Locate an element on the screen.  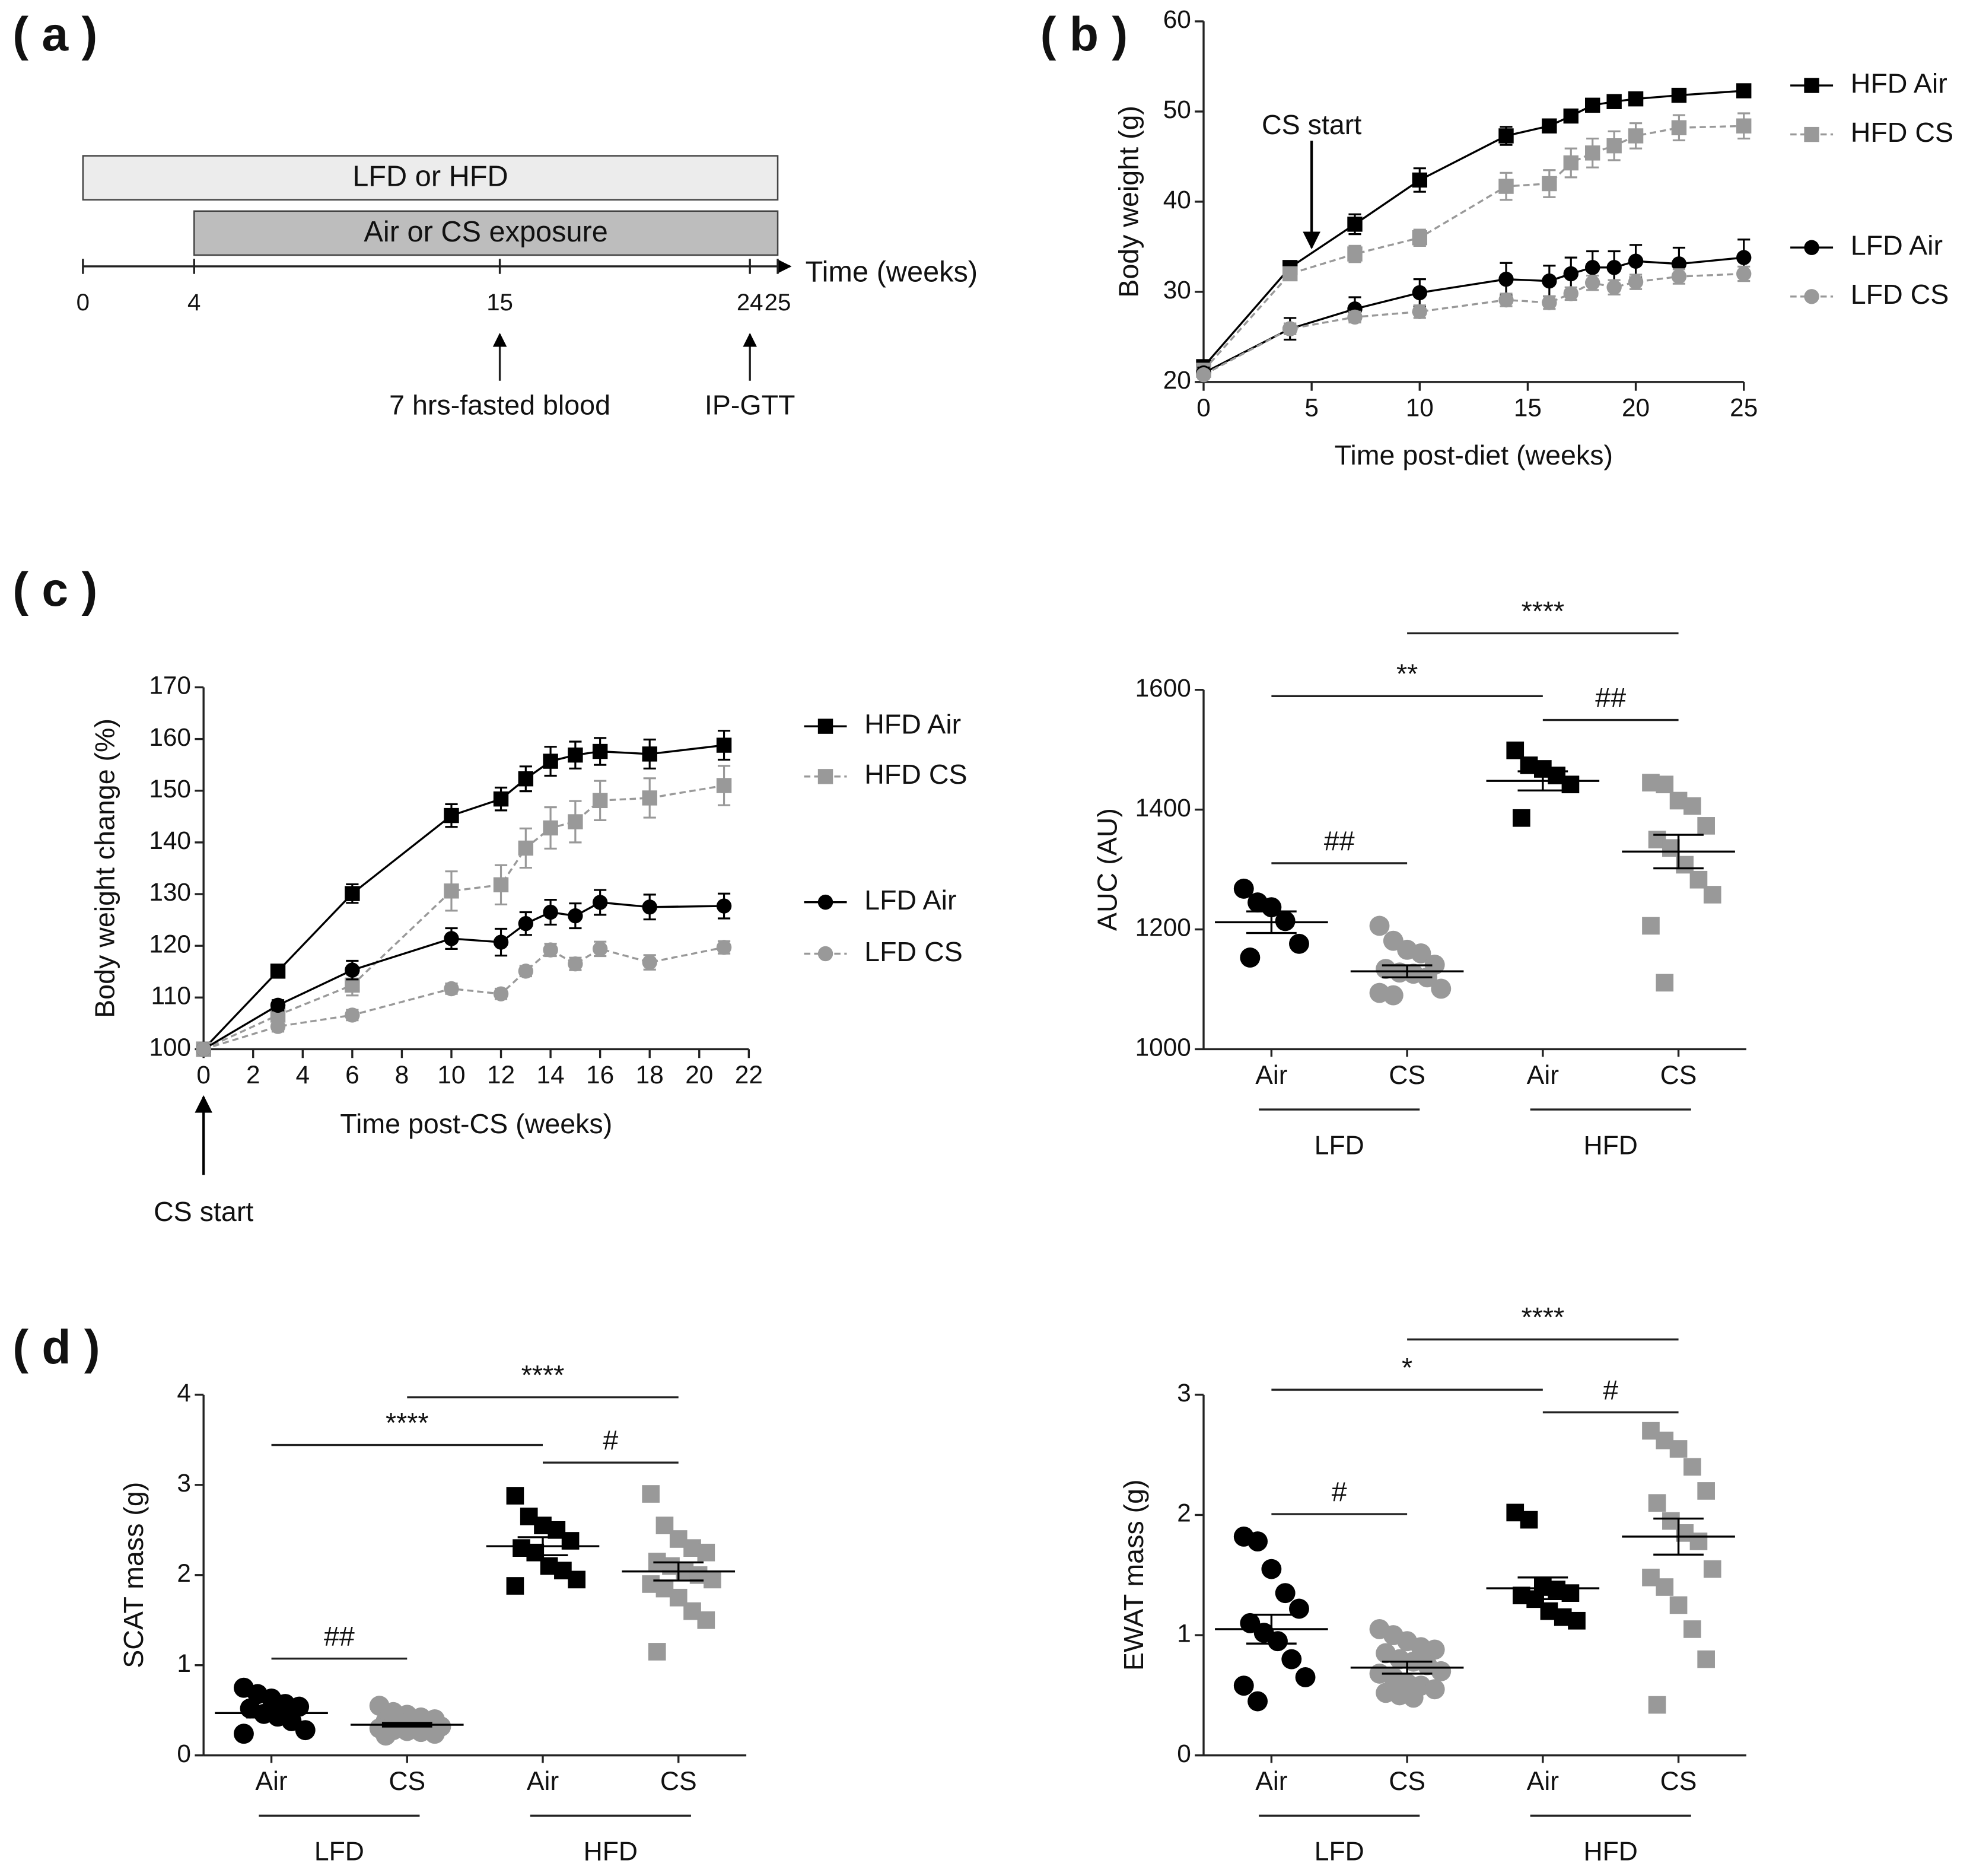
significance-label: * is located at coordinates (1407, 1367).